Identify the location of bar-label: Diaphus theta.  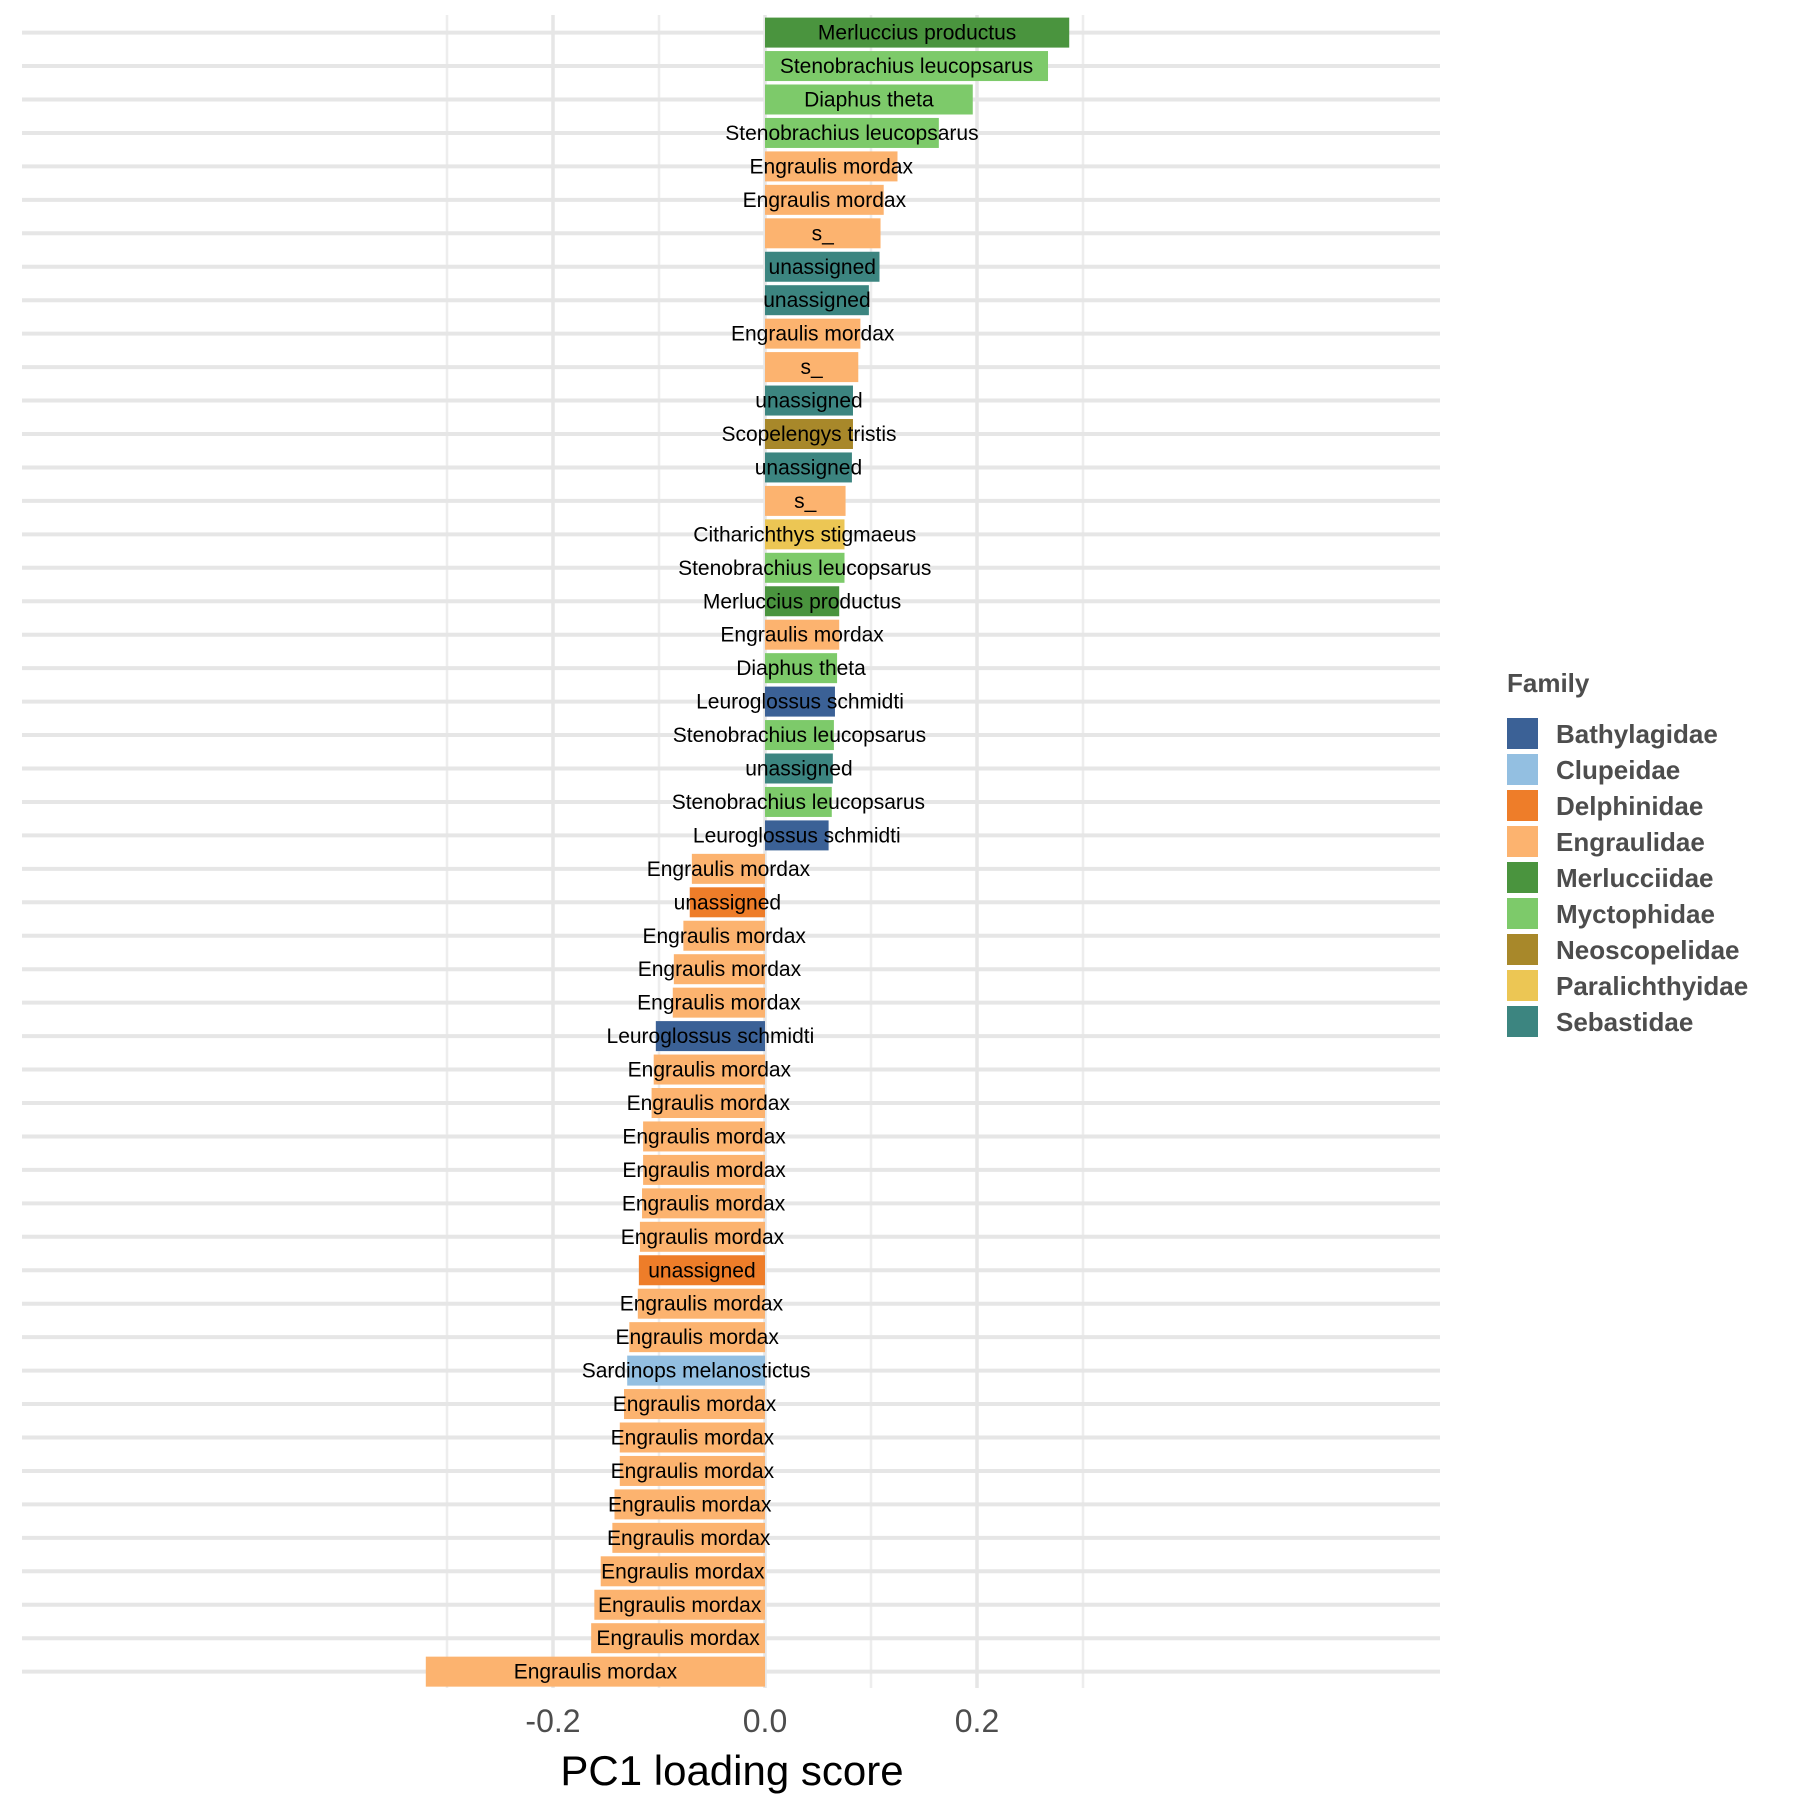
(801, 668).